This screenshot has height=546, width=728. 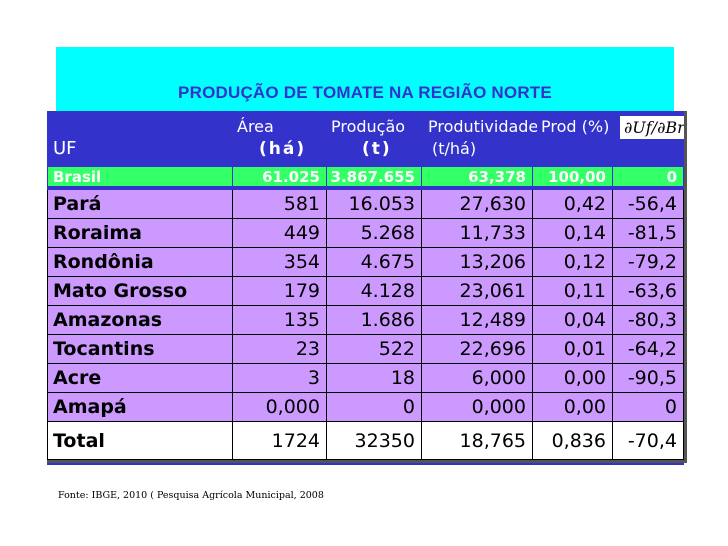 I want to click on table-shadow-right, so click(x=685, y=287).